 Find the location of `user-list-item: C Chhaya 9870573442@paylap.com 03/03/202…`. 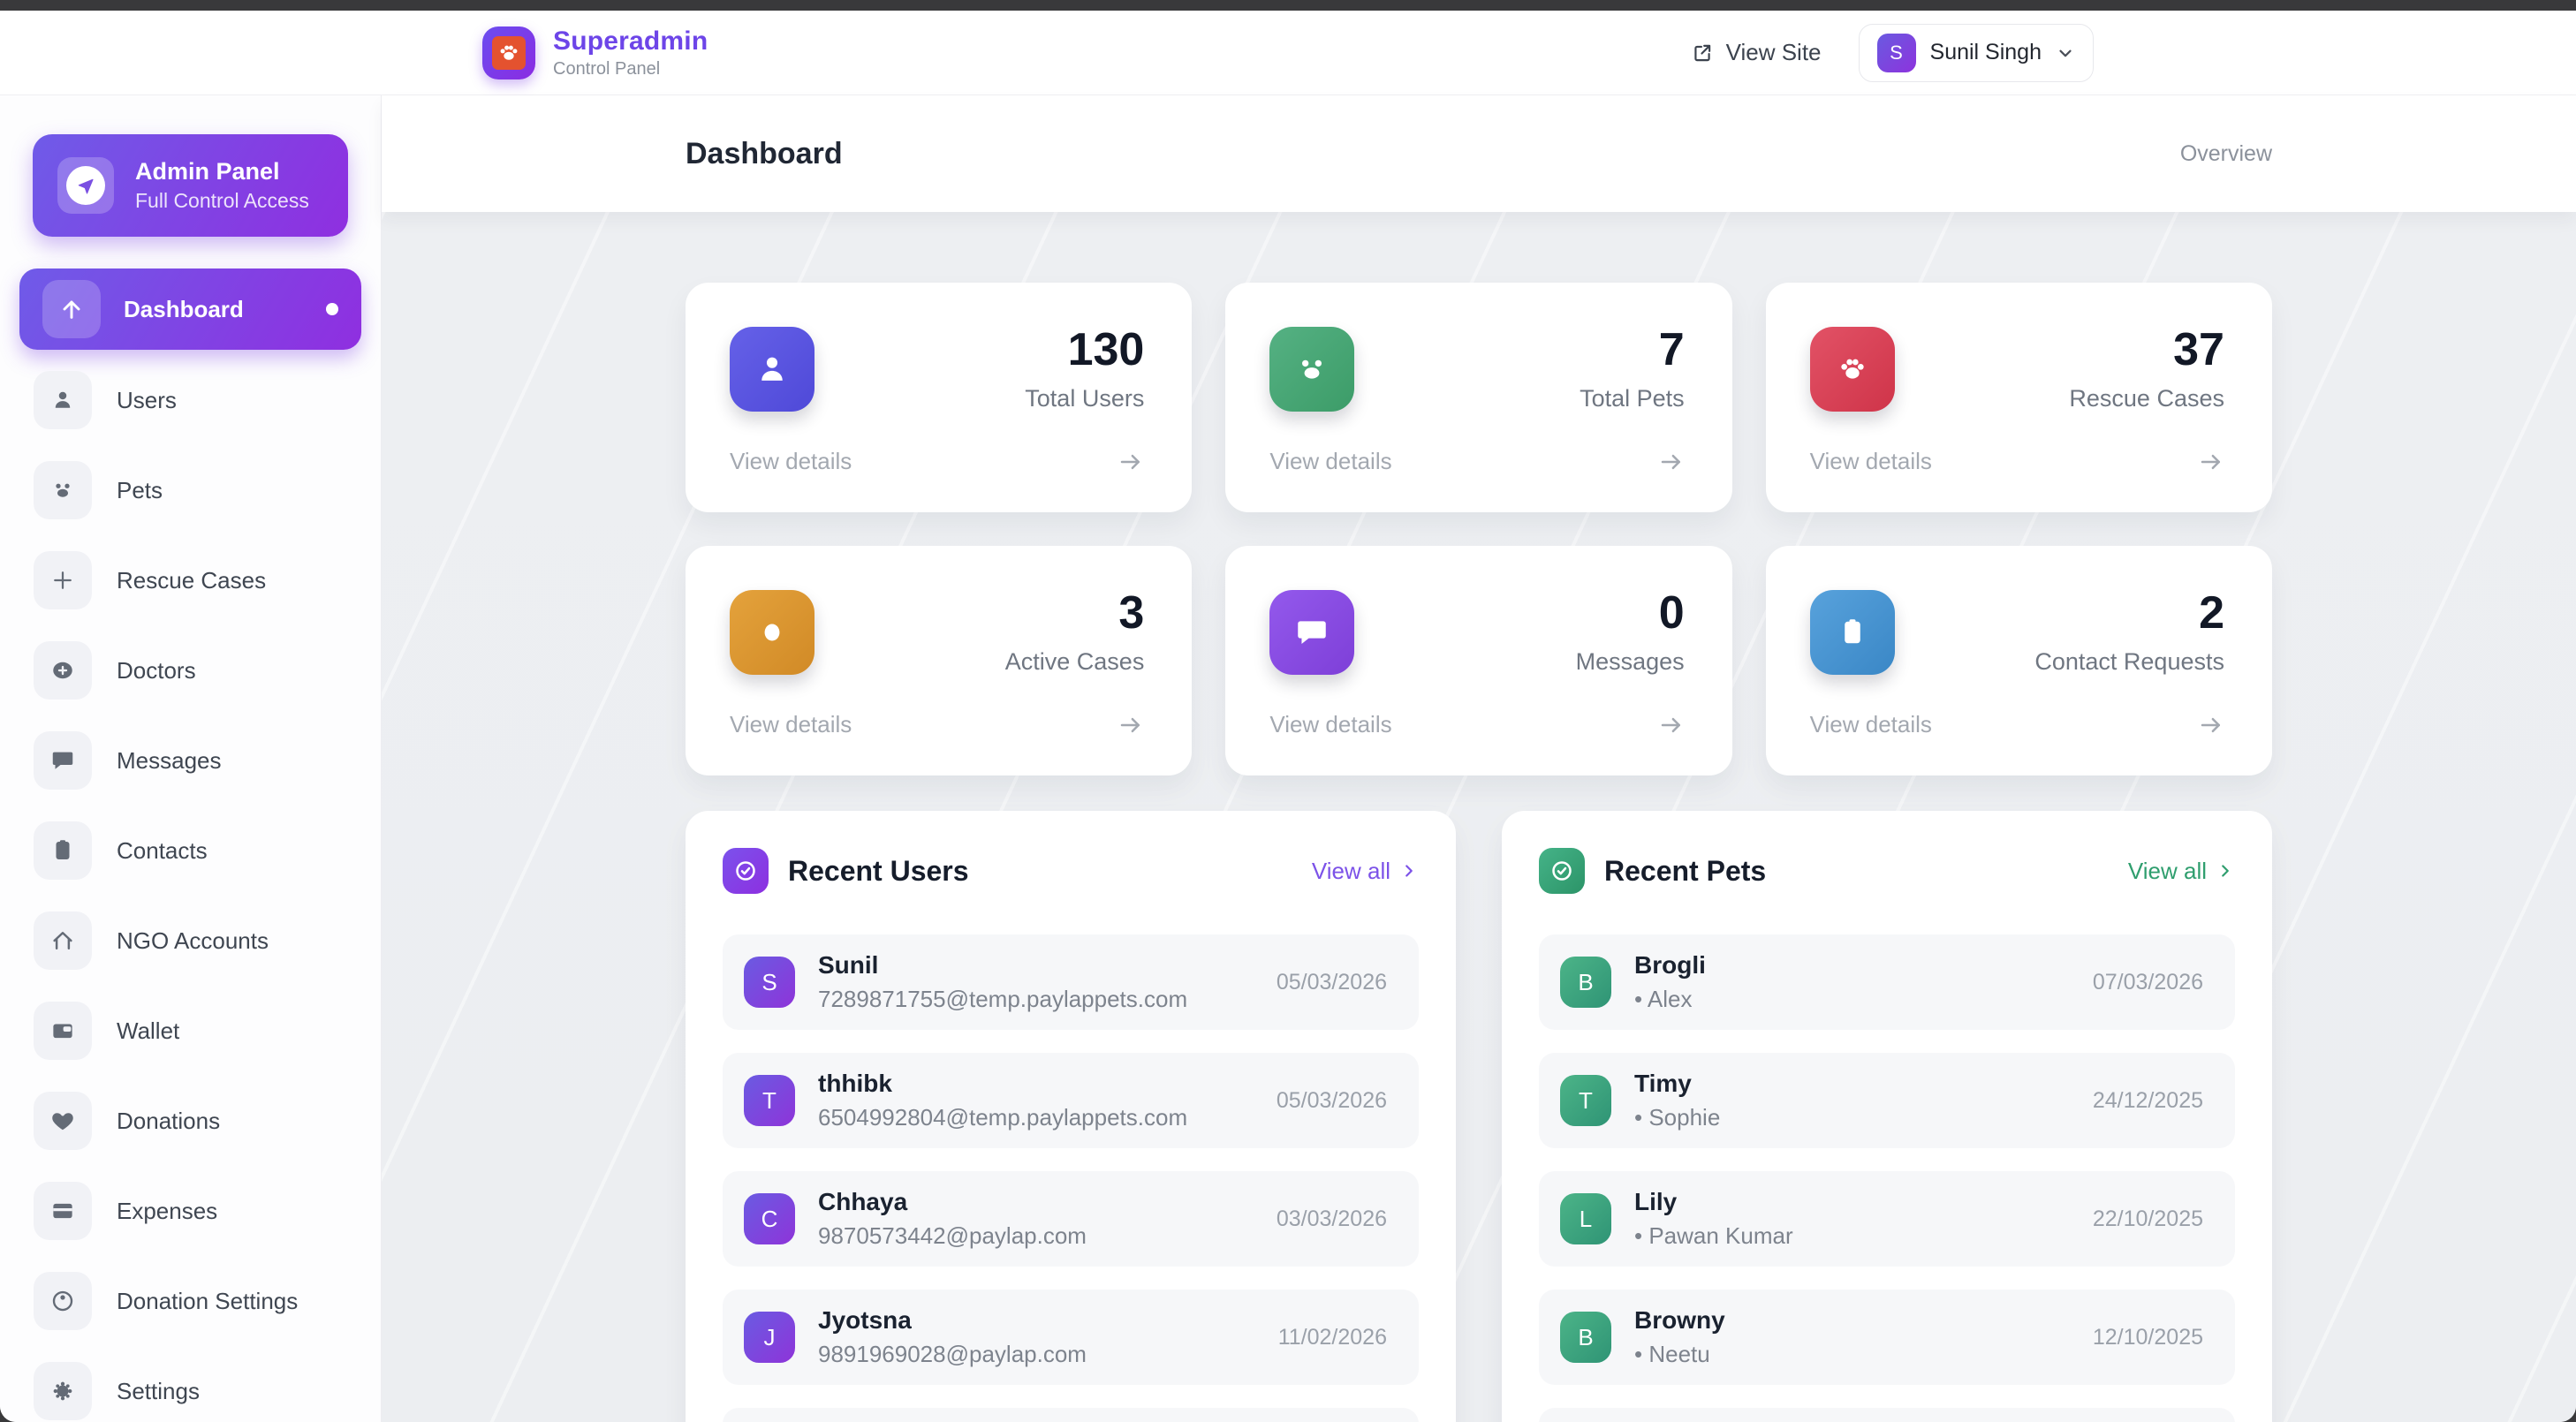

user-list-item: C Chhaya 9870573442@paylap.com 03/03/202… is located at coordinates (1071, 1219).